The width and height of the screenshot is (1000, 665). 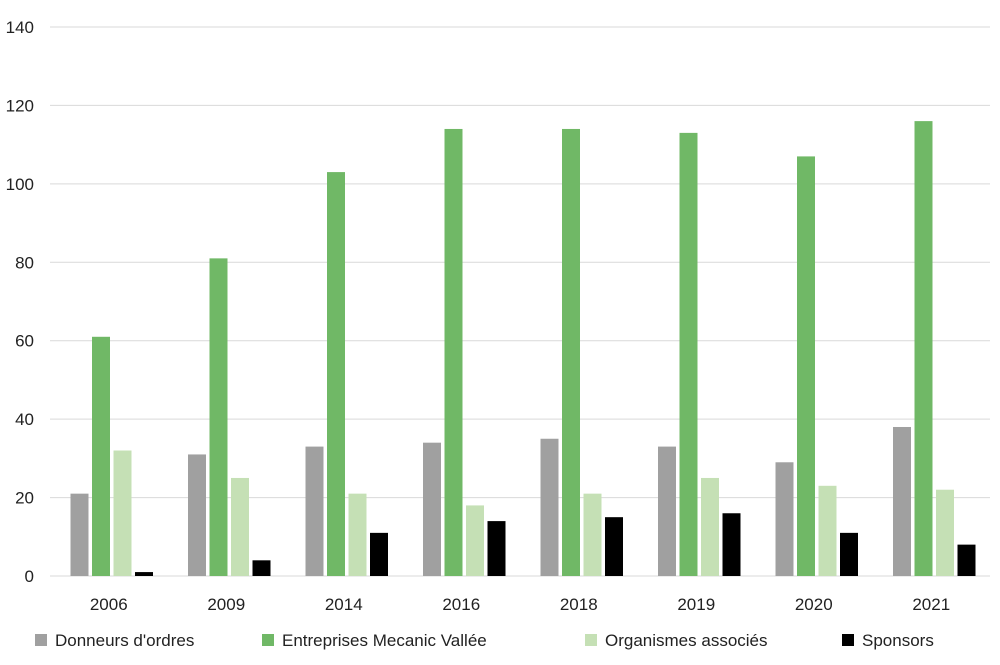 What do you see at coordinates (24, 419) in the screenshot?
I see `y-tick-label: 40` at bounding box center [24, 419].